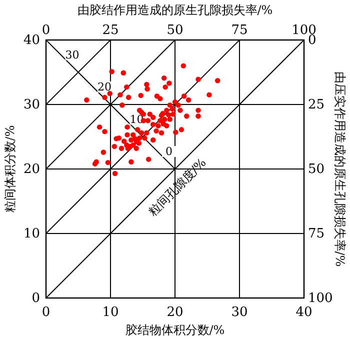 The image size is (350, 339). Describe the element at coordinates (31, 105) in the screenshot. I see `y-tick-label: 30` at that location.